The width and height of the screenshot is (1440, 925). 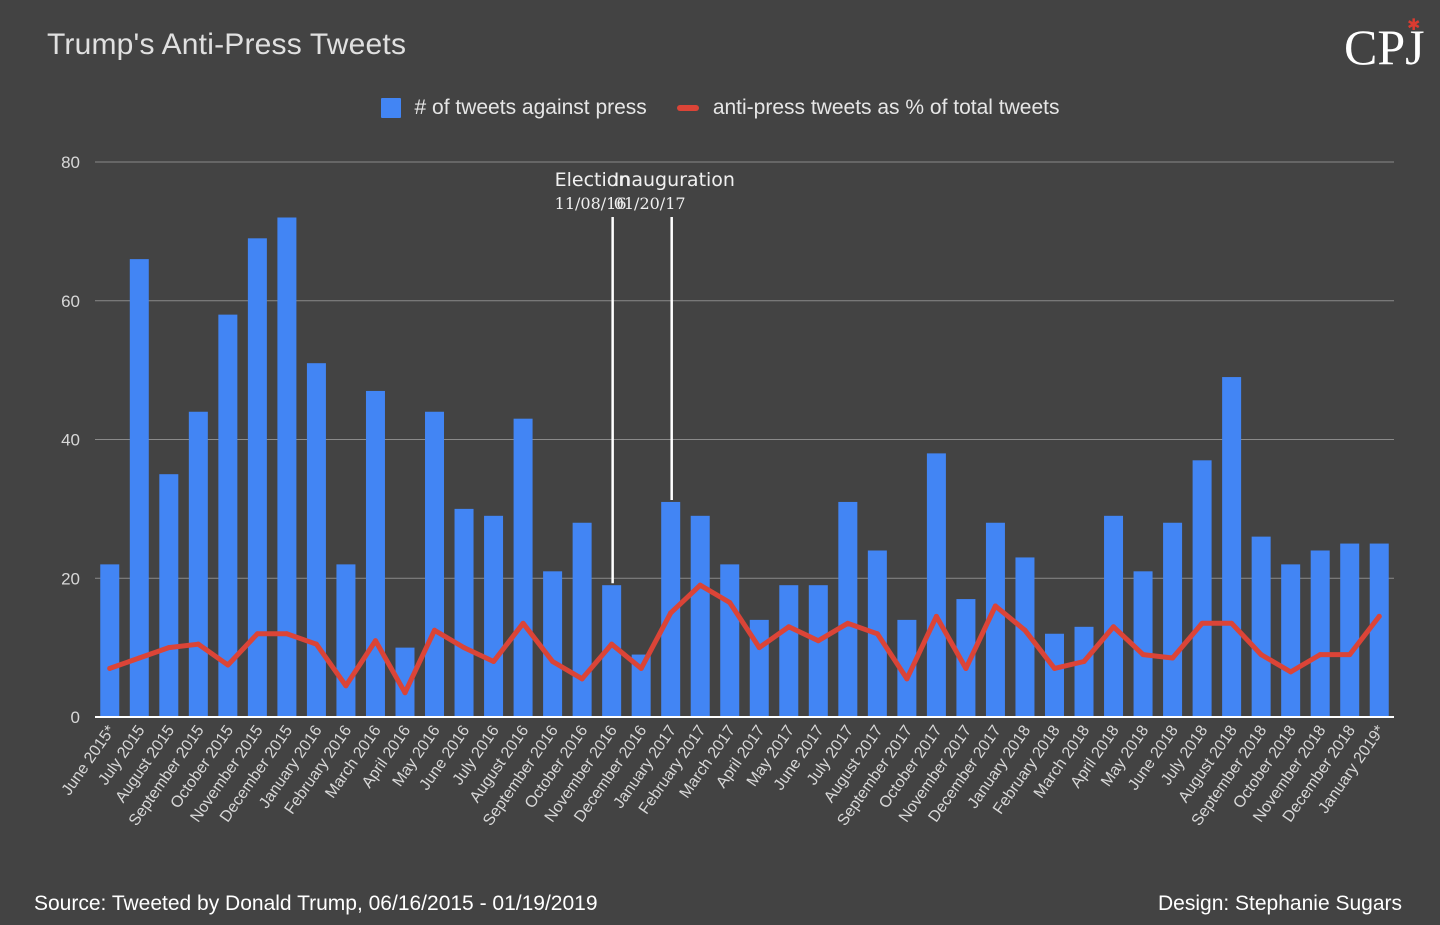 What do you see at coordinates (744, 639) in the screenshot?
I see `line-series` at bounding box center [744, 639].